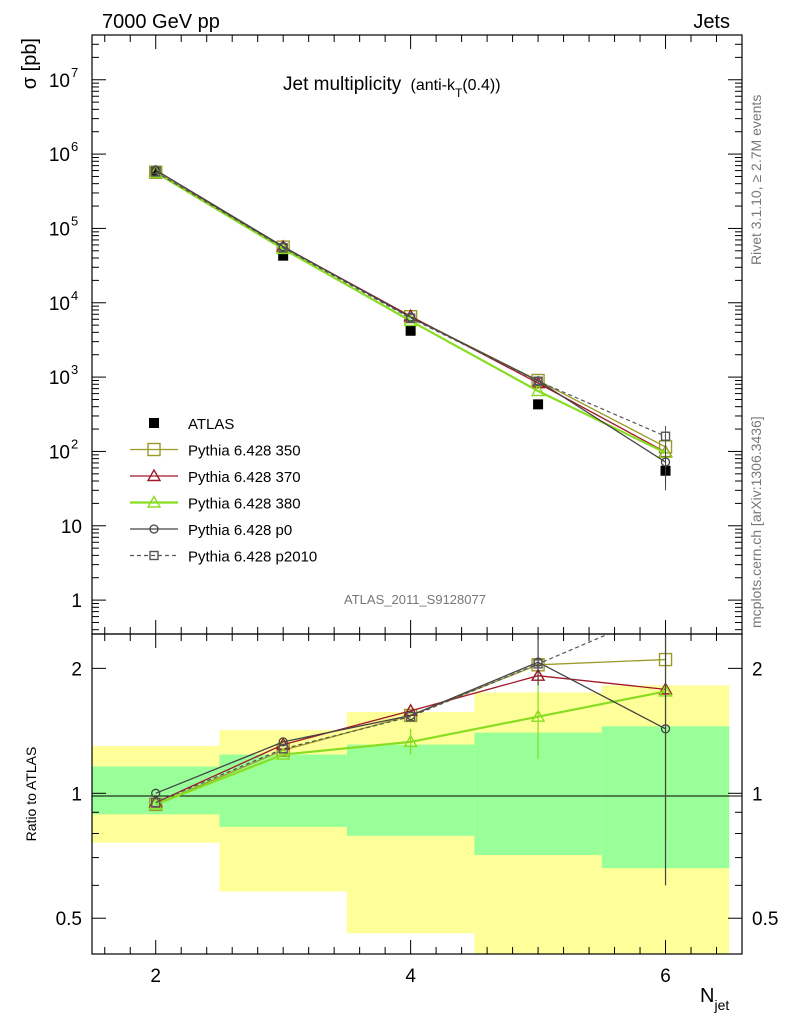 The height and width of the screenshot is (1024, 786). I want to click on ratio-line-p2010, so click(382, 719).